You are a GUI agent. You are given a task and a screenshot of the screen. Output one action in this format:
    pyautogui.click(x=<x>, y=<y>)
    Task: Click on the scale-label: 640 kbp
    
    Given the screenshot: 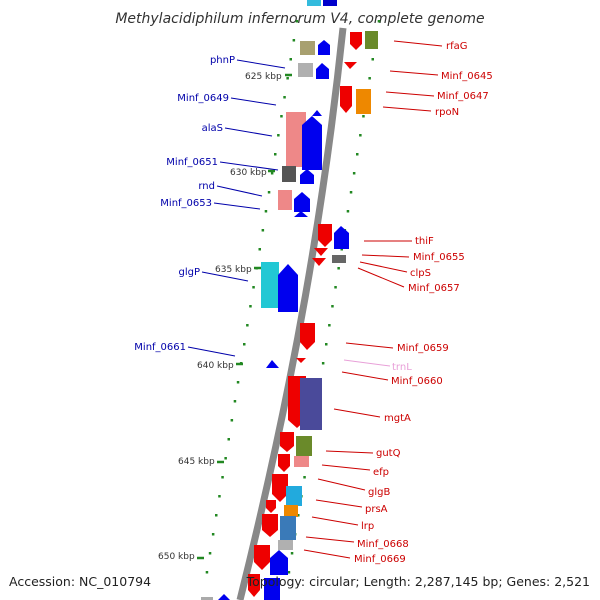 What is the action you would take?
    pyautogui.click(x=215, y=366)
    